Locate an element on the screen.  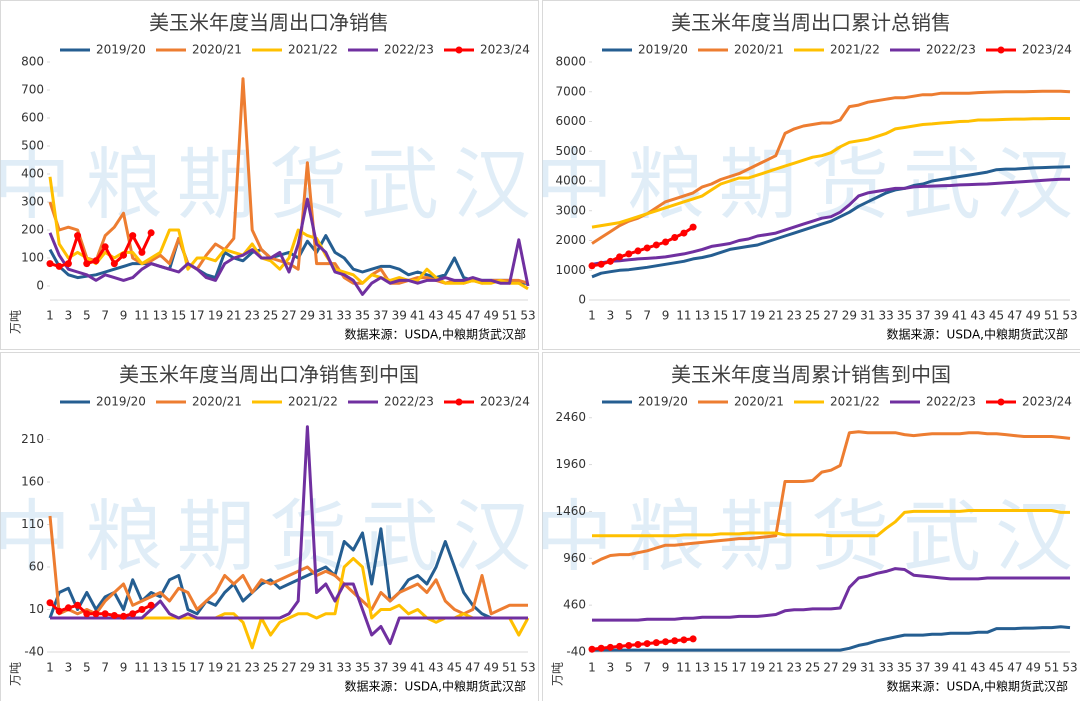
x-tick-label: 25 is located at coordinates (812, 668).